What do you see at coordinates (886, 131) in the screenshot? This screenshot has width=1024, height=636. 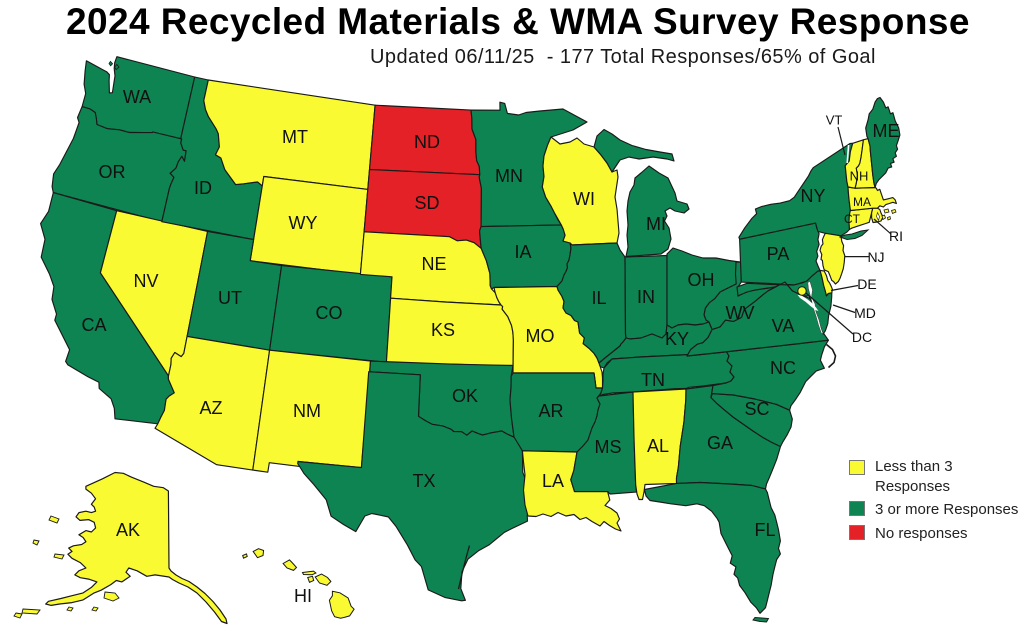 I see `svg-text: ME` at bounding box center [886, 131].